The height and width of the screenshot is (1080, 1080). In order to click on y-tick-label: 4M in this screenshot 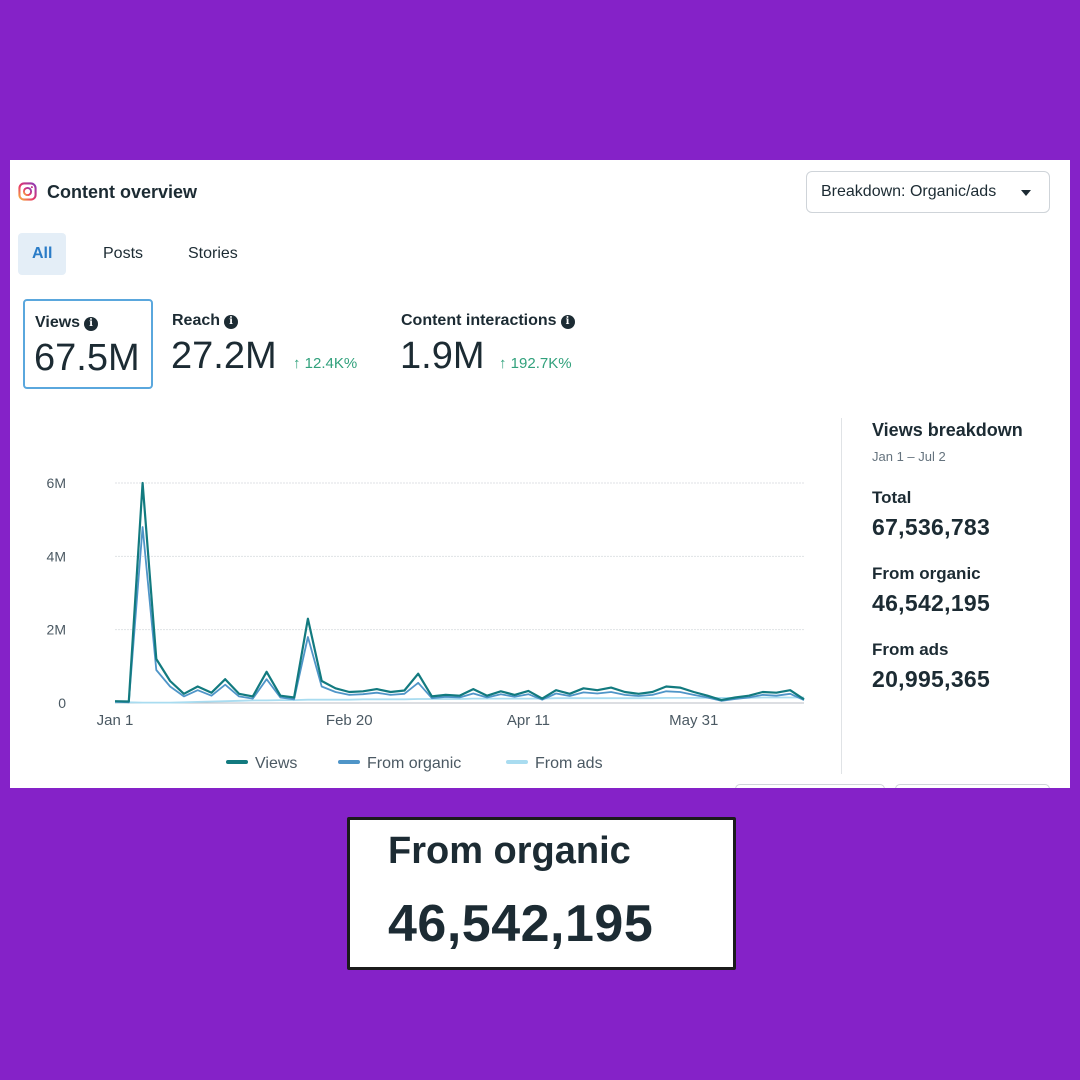, I will do `click(56, 556)`.